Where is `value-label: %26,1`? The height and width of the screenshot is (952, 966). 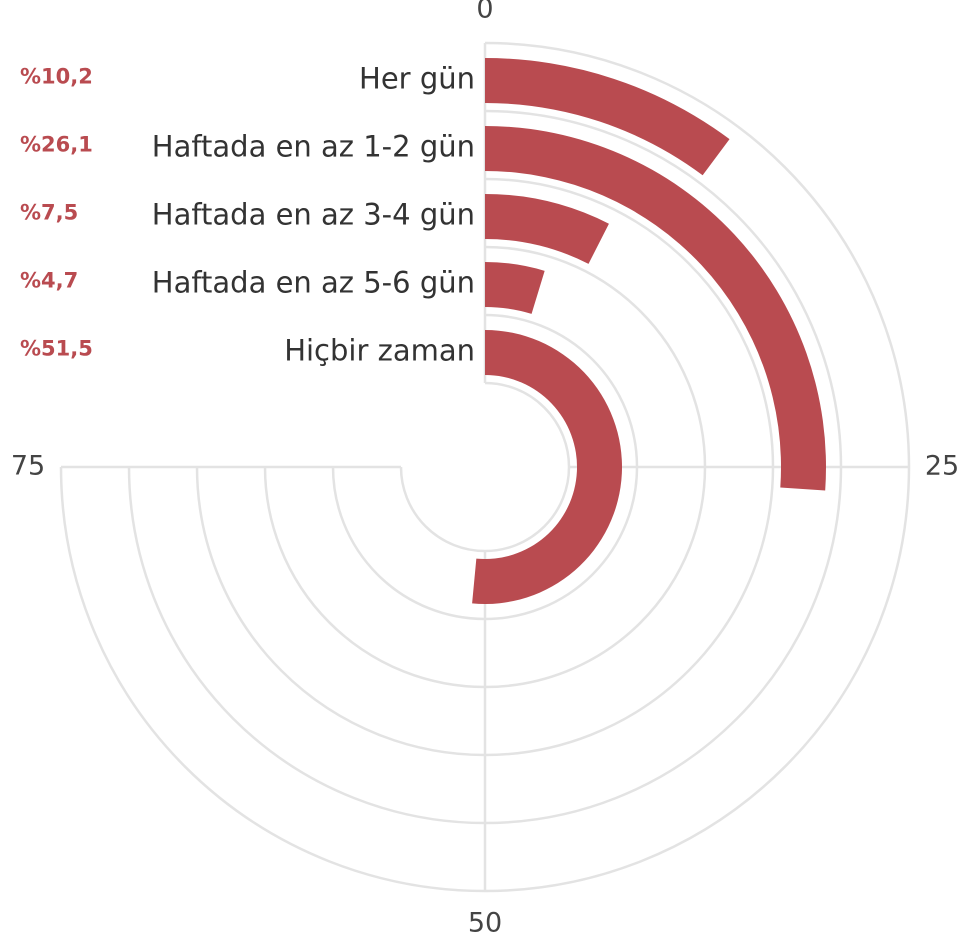
value-label: %26,1 is located at coordinates (56, 145).